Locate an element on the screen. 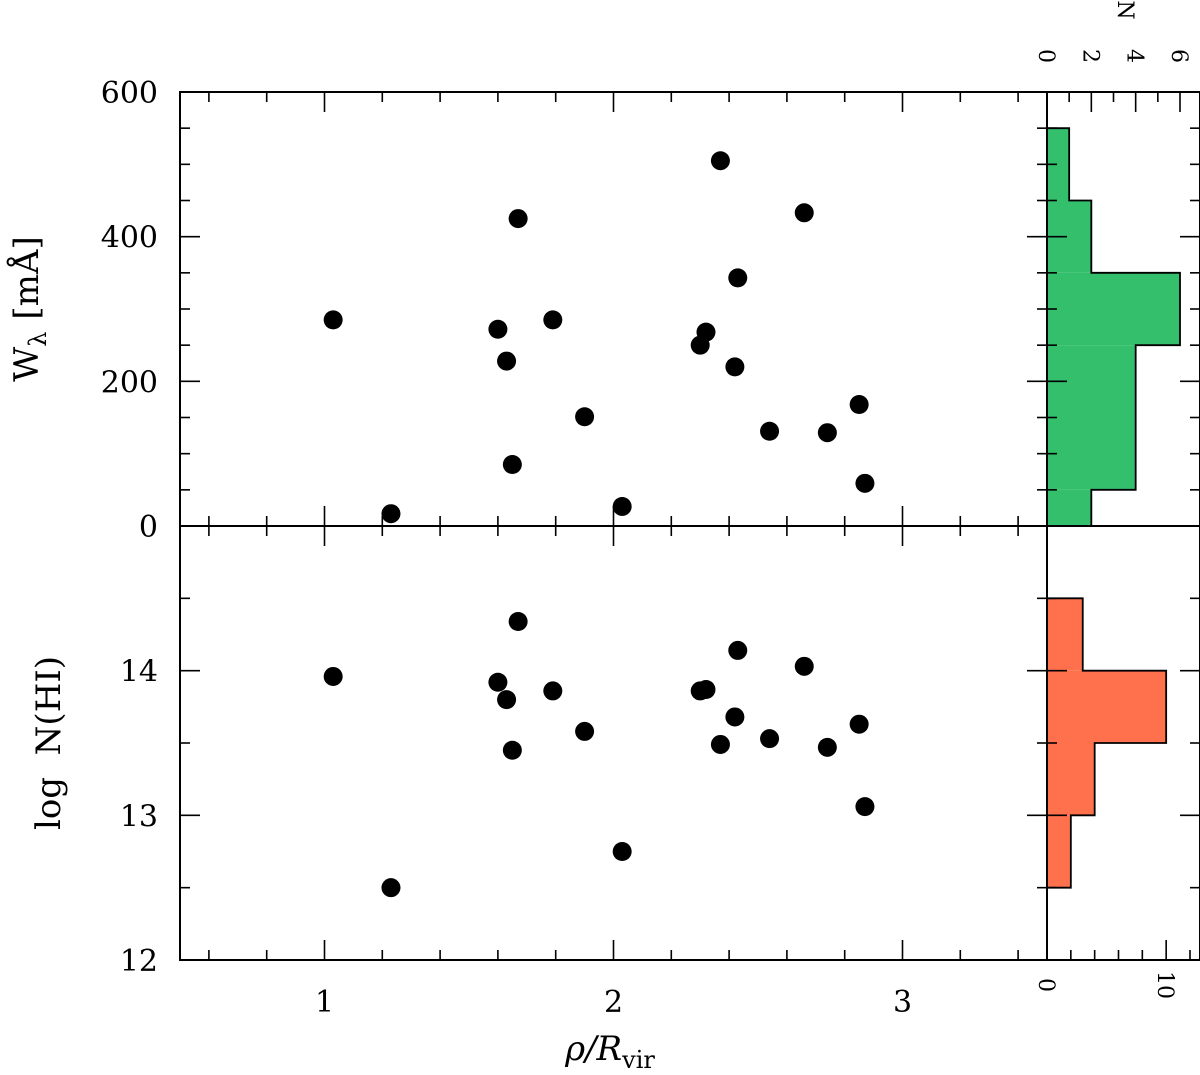 This screenshot has width=1200, height=1075. bottom-y-axis-label: log N(HI) is located at coordinates (49, 743).